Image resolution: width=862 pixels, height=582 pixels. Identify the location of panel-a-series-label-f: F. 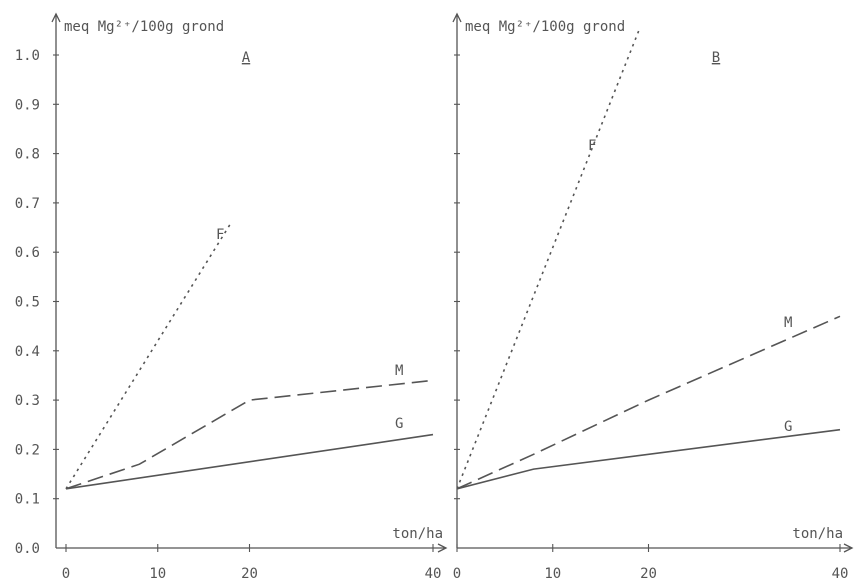
(220, 235).